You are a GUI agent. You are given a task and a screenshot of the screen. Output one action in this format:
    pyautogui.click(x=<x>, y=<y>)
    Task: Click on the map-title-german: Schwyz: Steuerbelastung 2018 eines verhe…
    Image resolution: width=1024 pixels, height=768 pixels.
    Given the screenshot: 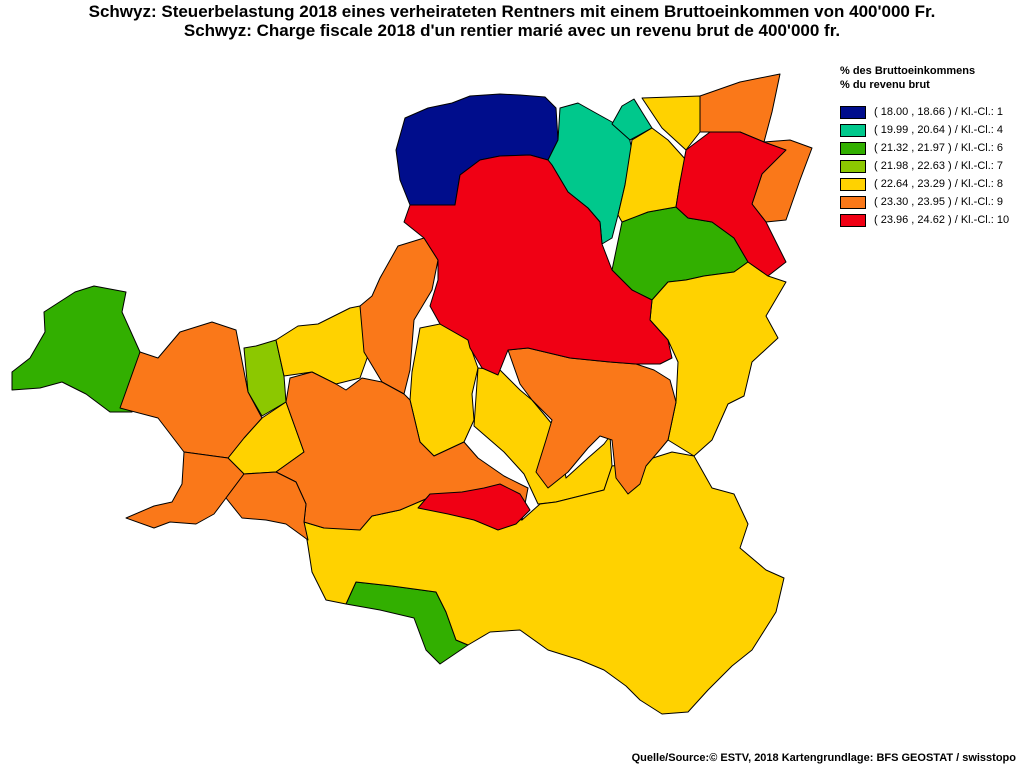 What is the action you would take?
    pyautogui.click(x=512, y=11)
    